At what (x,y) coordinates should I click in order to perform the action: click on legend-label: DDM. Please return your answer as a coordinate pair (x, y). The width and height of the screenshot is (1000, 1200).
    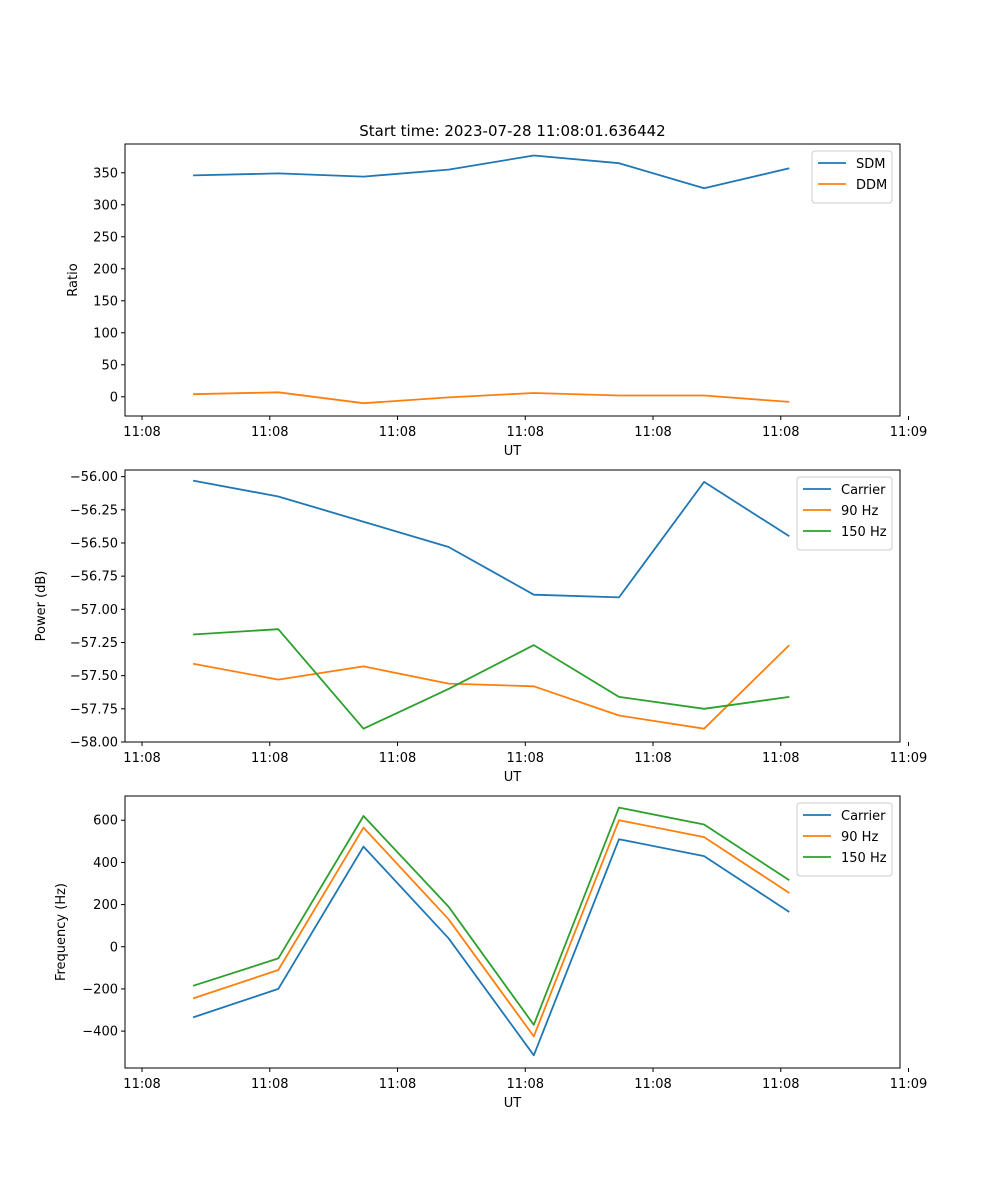
    Looking at the image, I should click on (871, 185).